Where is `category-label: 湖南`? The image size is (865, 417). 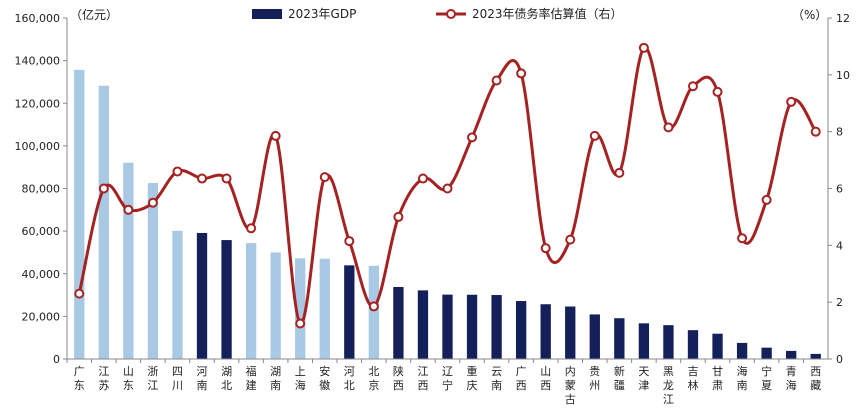 category-label: 湖南 is located at coordinates (275, 378).